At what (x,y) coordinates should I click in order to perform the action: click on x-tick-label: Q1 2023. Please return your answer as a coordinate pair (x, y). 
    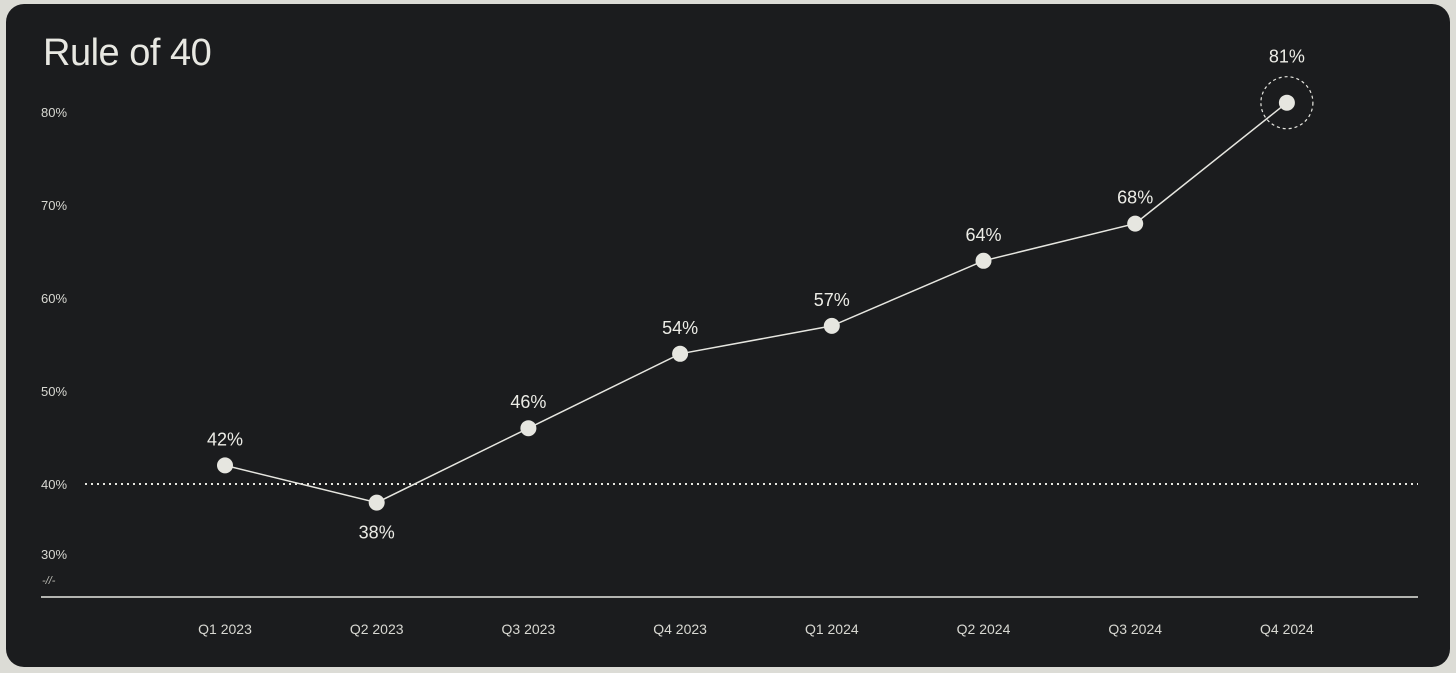
    Looking at the image, I should click on (225, 629).